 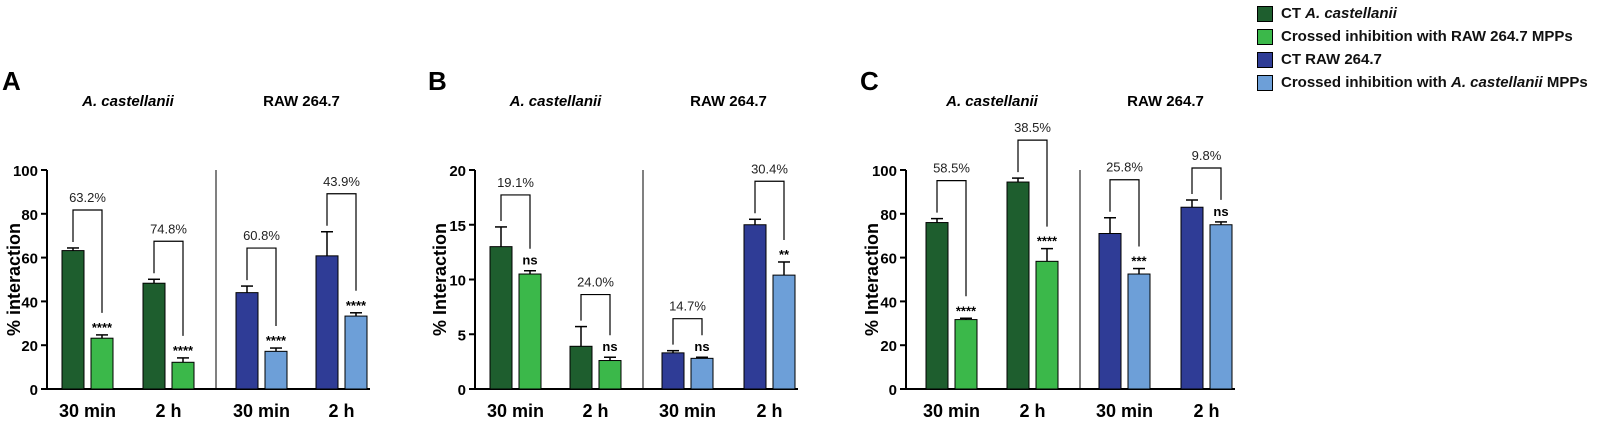 What do you see at coordinates (1032, 127) in the screenshot?
I see `percent-reduction-label: 38.5%` at bounding box center [1032, 127].